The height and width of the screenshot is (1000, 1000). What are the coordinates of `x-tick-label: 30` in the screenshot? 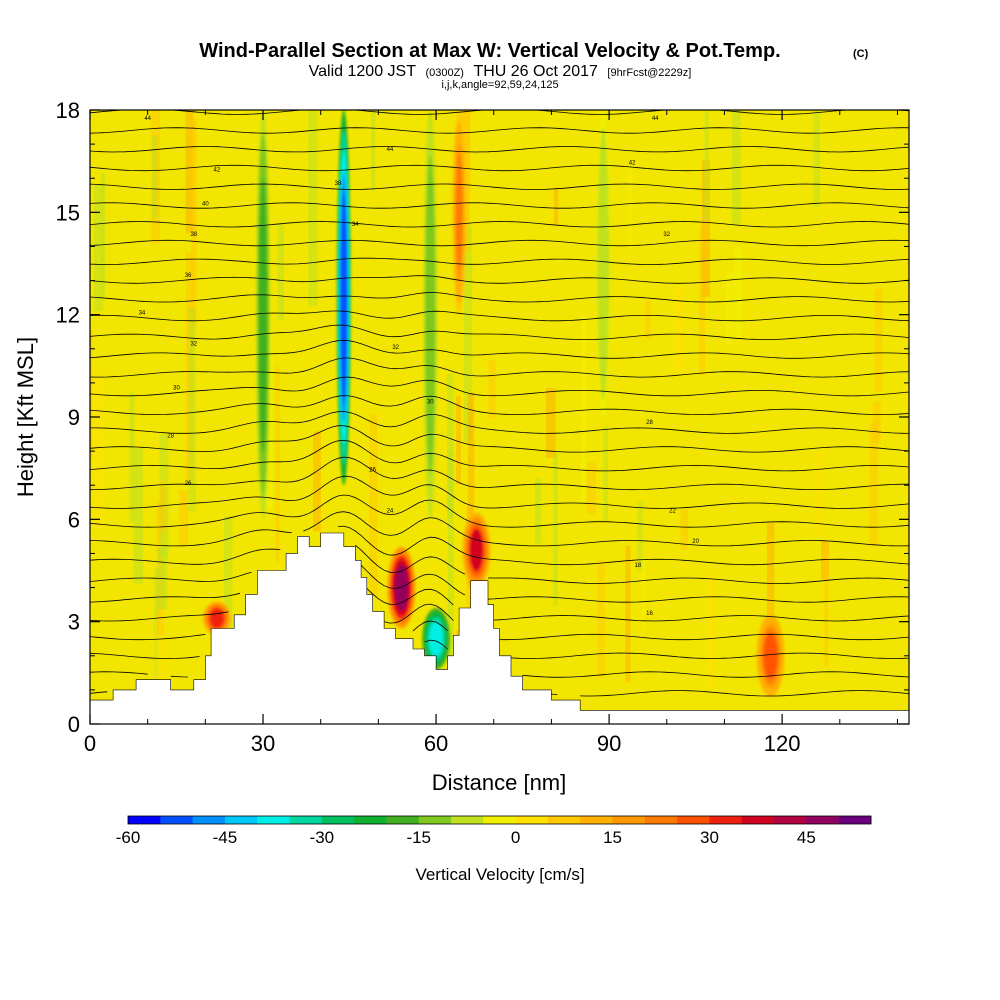 It's located at (263, 743).